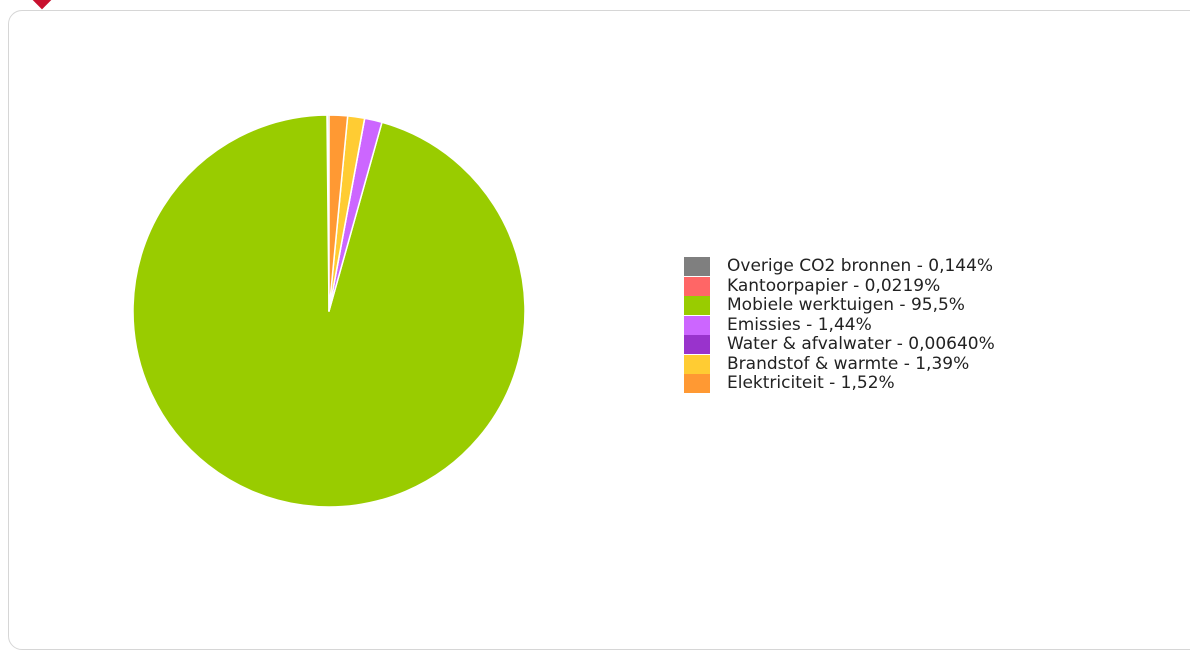 Image resolution: width=1190 pixels, height=650 pixels. I want to click on legend-item-water-afvalwater: Water & afvalwater - 0,00640%, so click(839, 345).